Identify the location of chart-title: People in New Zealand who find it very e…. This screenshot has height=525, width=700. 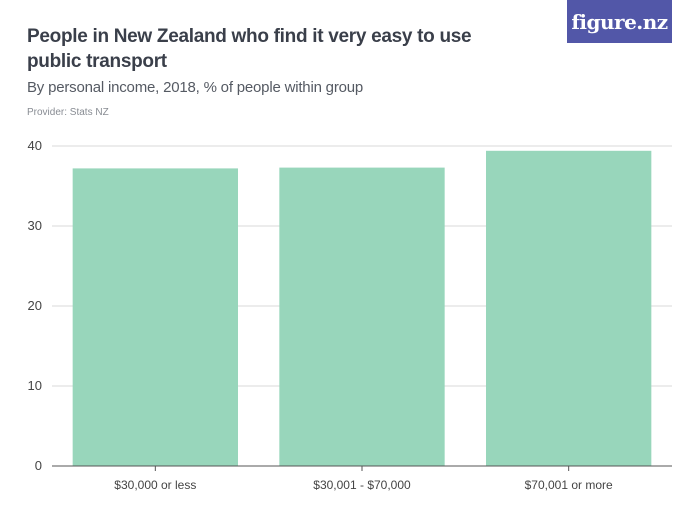
(249, 49).